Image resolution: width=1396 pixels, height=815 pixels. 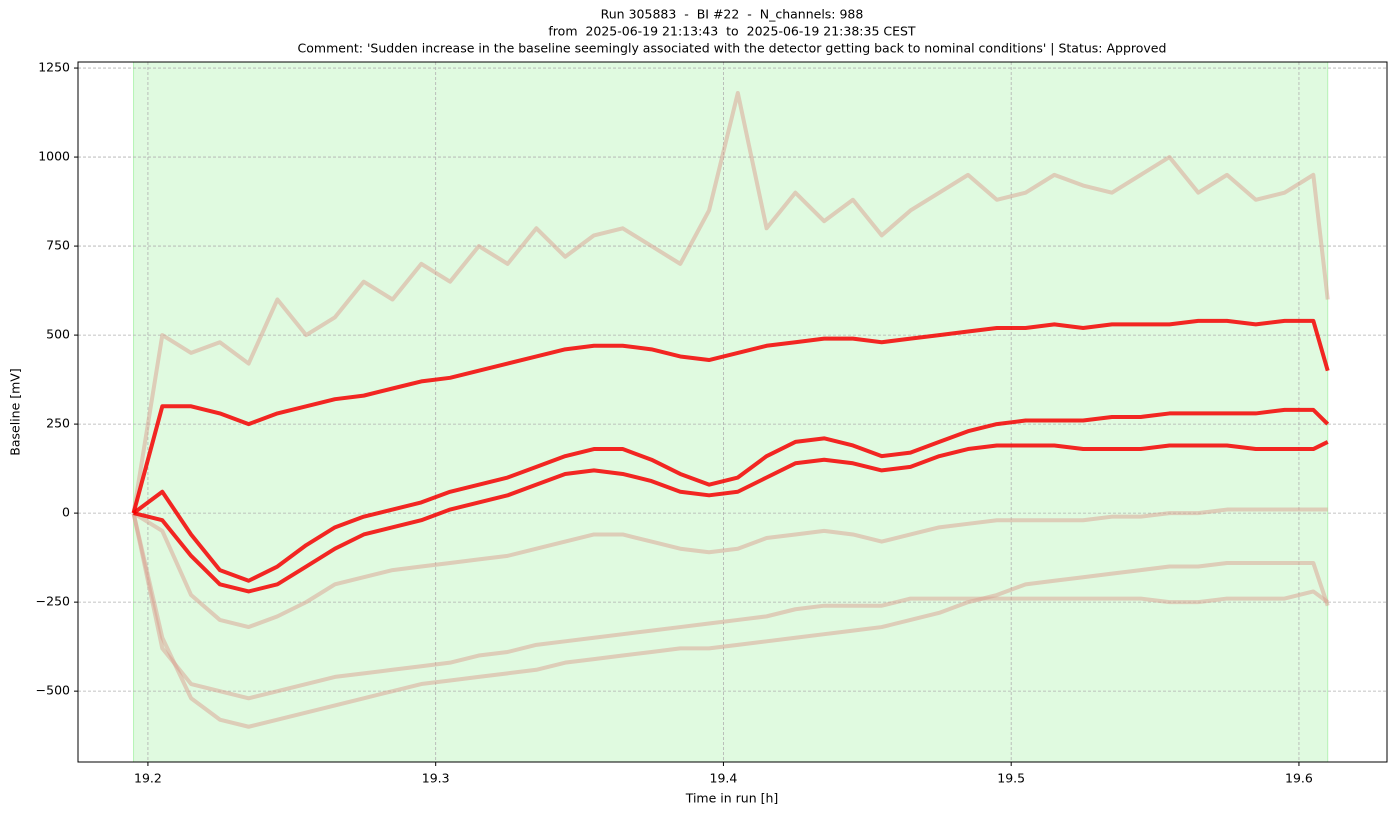 What do you see at coordinates (148, 778) in the screenshot?
I see `x-tick-label: 19.2` at bounding box center [148, 778].